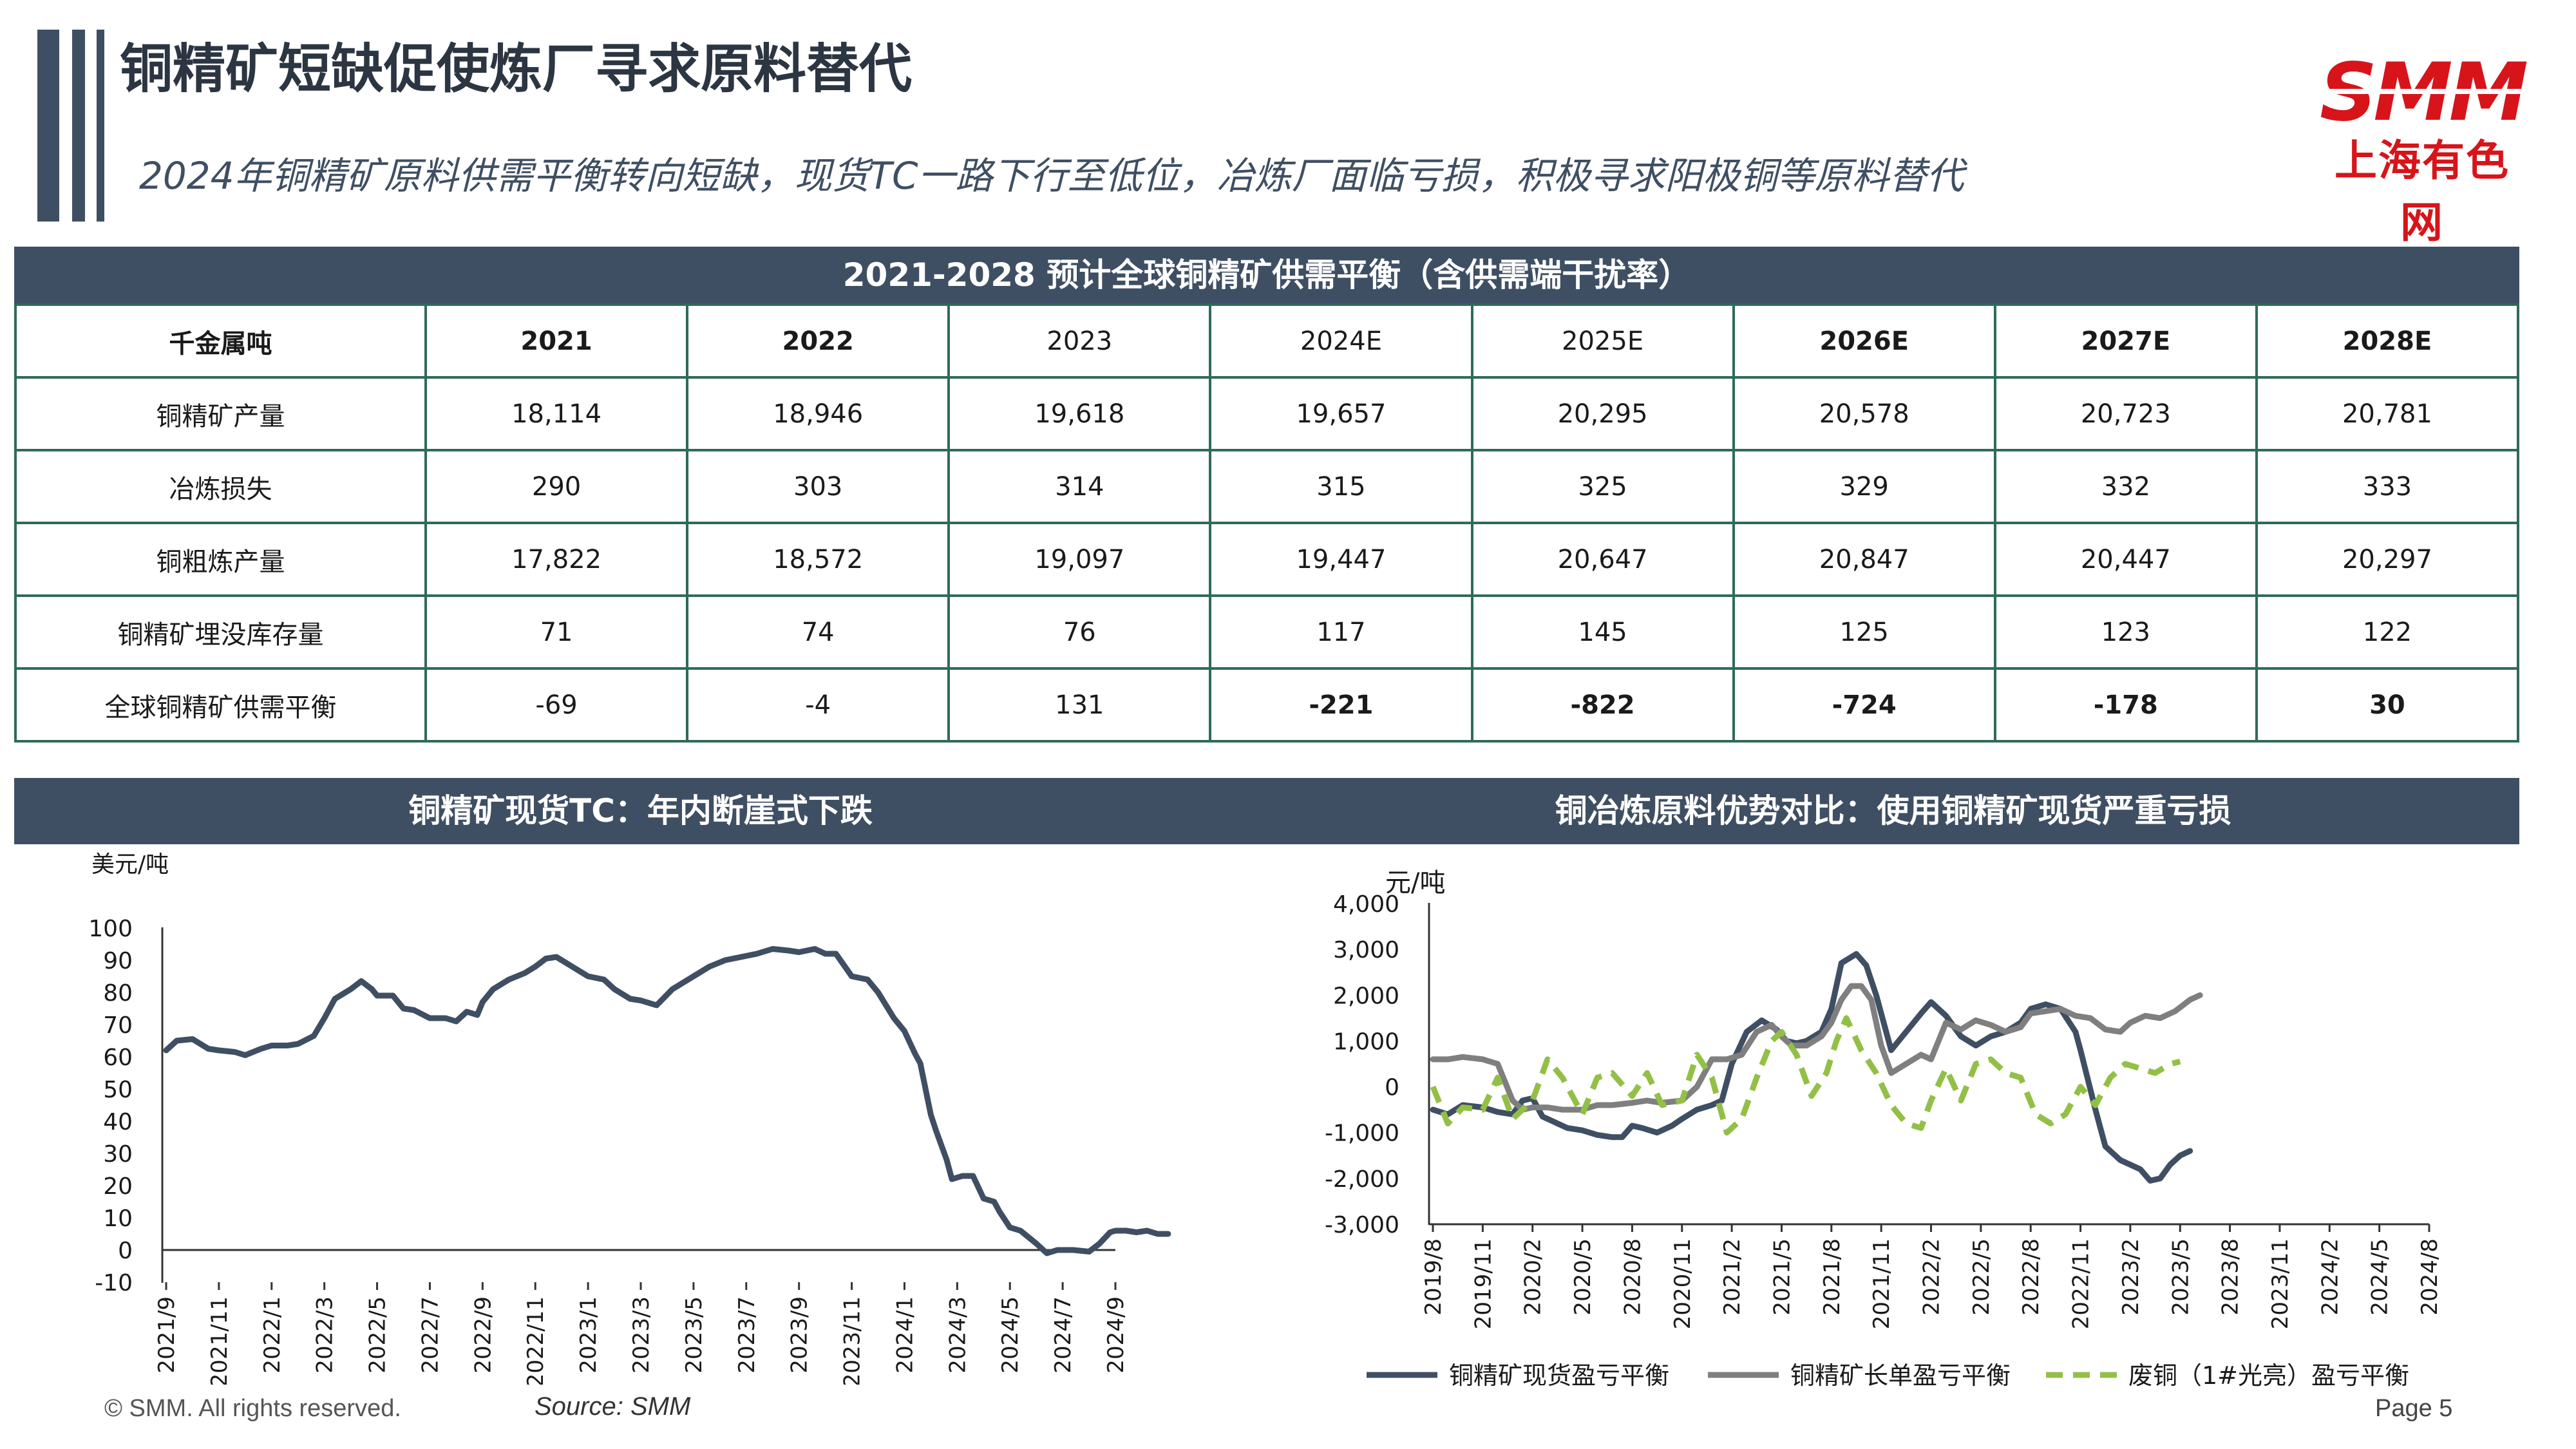 This screenshot has height=1449, width=2576. What do you see at coordinates (2180, 1277) in the screenshot?
I see `chart2-x-tick-label: 2023/5` at bounding box center [2180, 1277].